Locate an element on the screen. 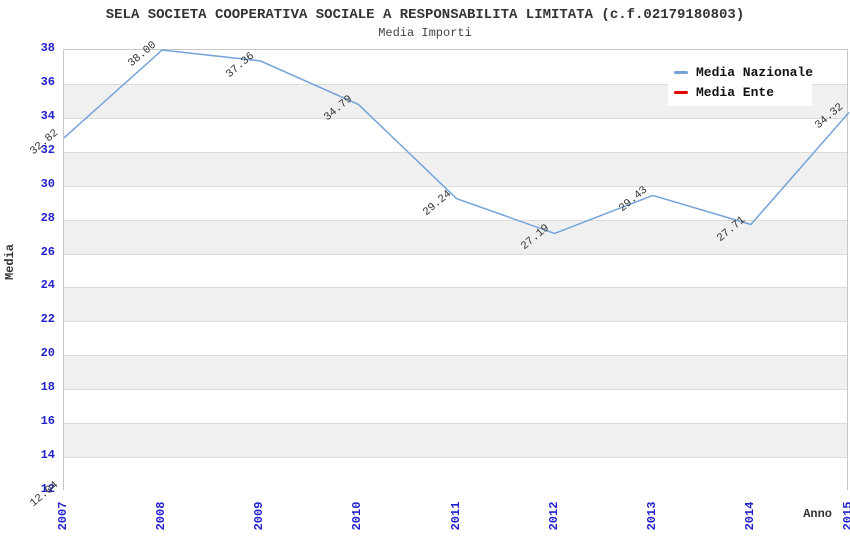 The width and height of the screenshot is (850, 550). y-tick-label: 14 is located at coordinates (47, 455).